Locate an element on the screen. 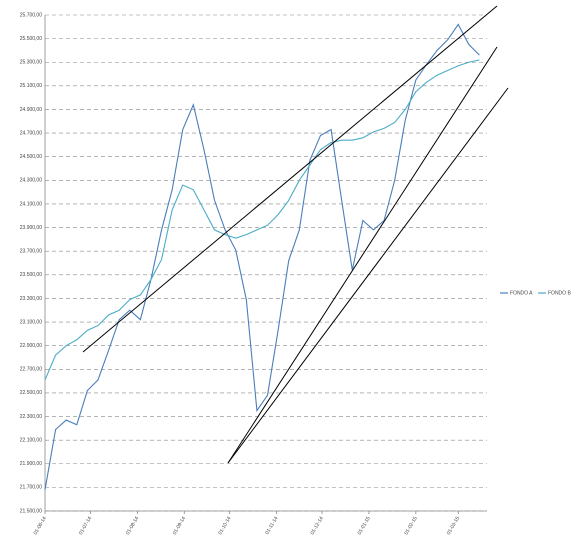 This screenshot has width=576, height=552. legend-label: FONDO A is located at coordinates (521, 293).